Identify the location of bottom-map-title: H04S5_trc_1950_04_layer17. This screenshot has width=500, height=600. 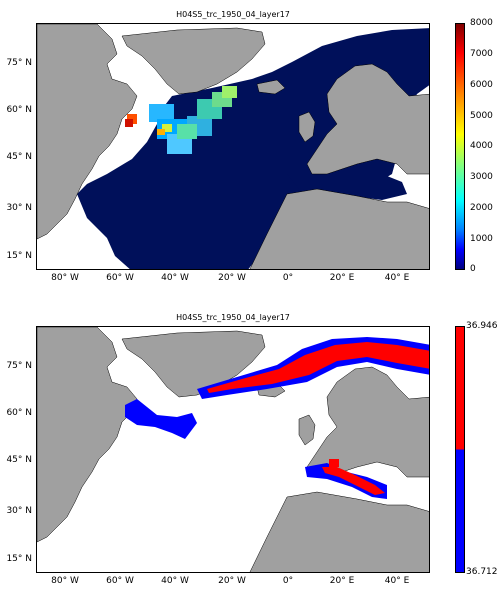
(233, 317).